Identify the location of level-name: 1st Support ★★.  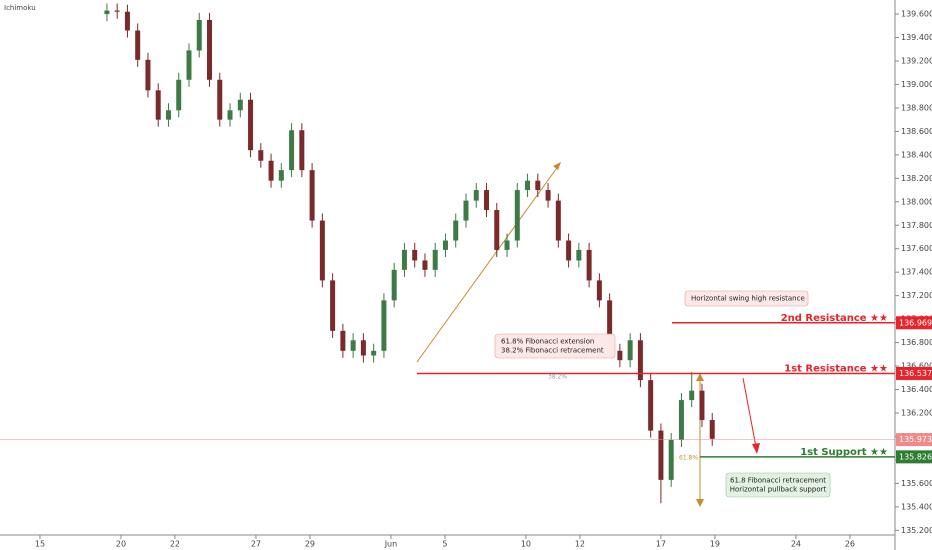
(844, 452).